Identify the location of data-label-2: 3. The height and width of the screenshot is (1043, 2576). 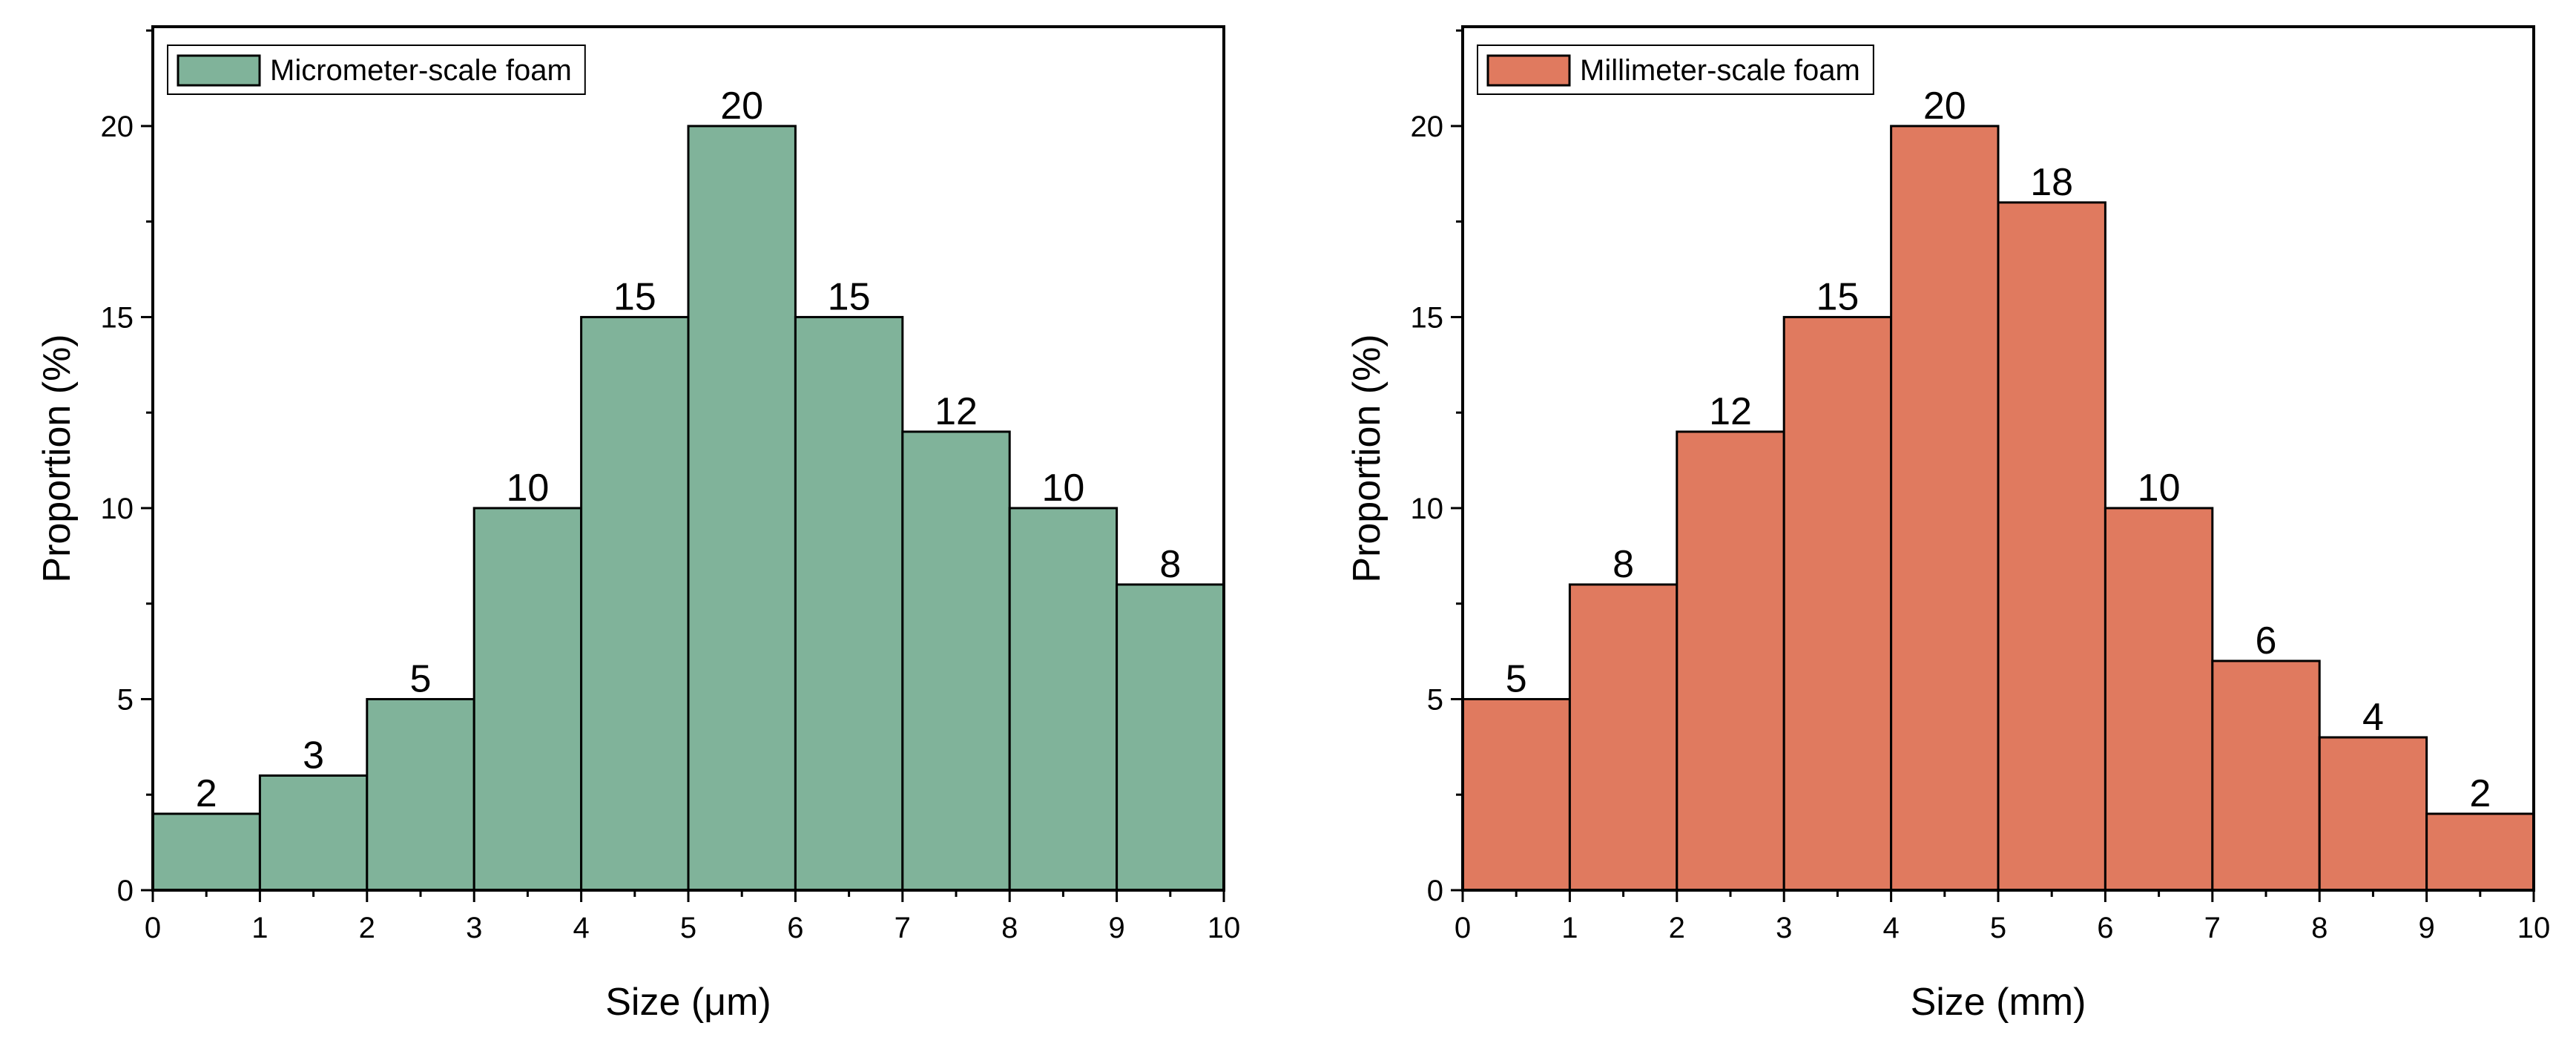
(314, 755).